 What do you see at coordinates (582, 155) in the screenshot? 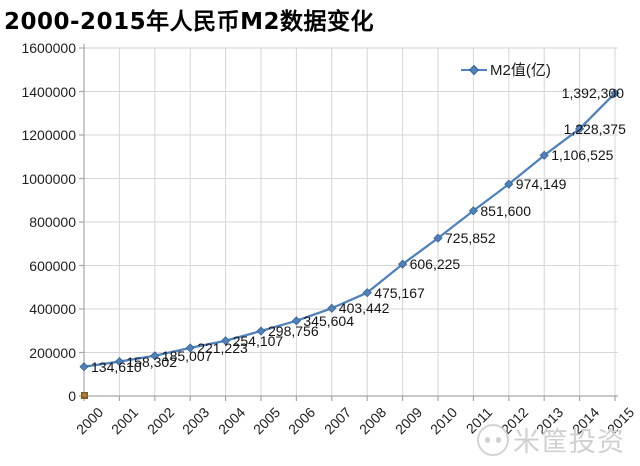
I see `data-label-2013: 1,106,525` at bounding box center [582, 155].